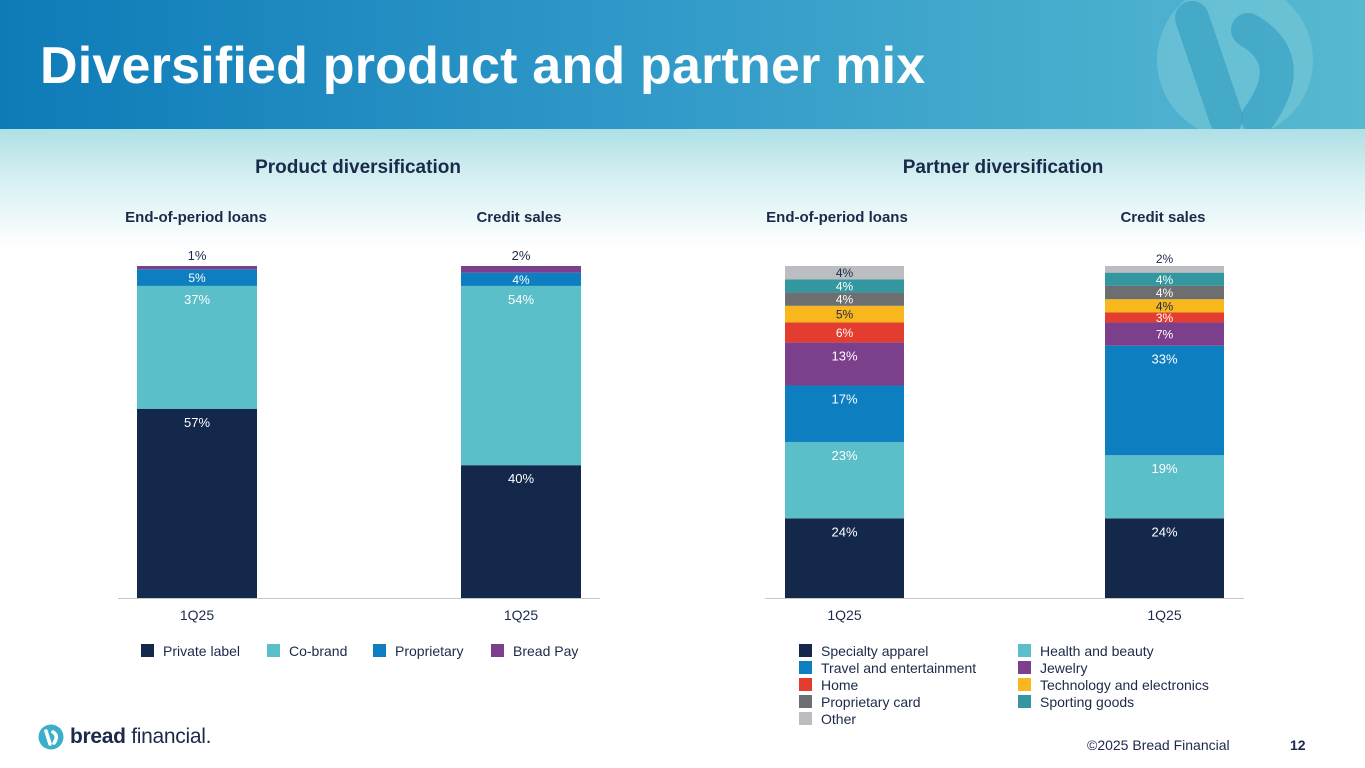 The height and width of the screenshot is (768, 1365). I want to click on legend-item: Jewelry, so click(1052, 667).